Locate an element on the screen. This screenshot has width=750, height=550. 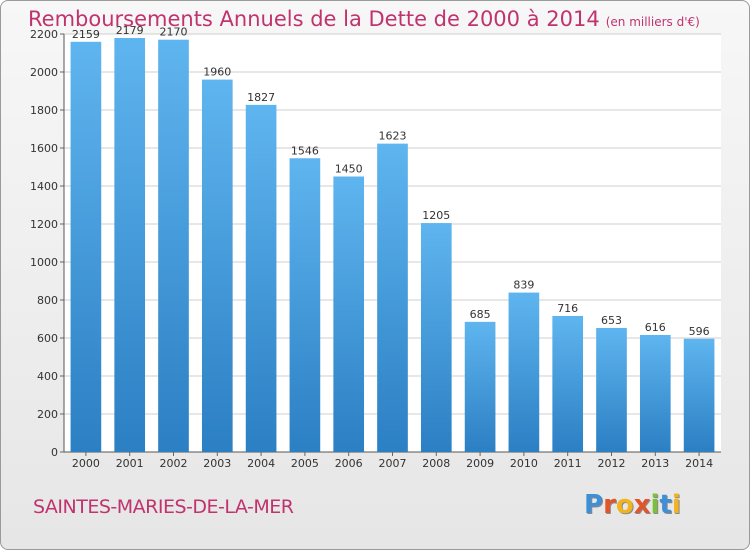
logo-letter: o is located at coordinates (624, 505).